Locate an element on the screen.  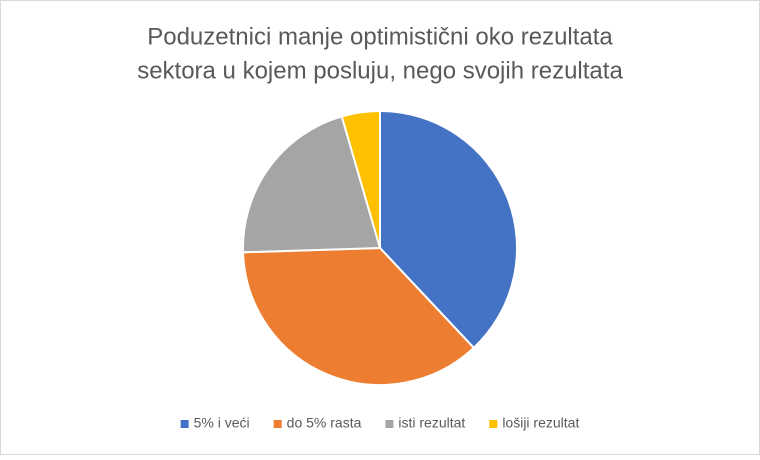
legend-label: lošiji rezultat is located at coordinates (540, 423).